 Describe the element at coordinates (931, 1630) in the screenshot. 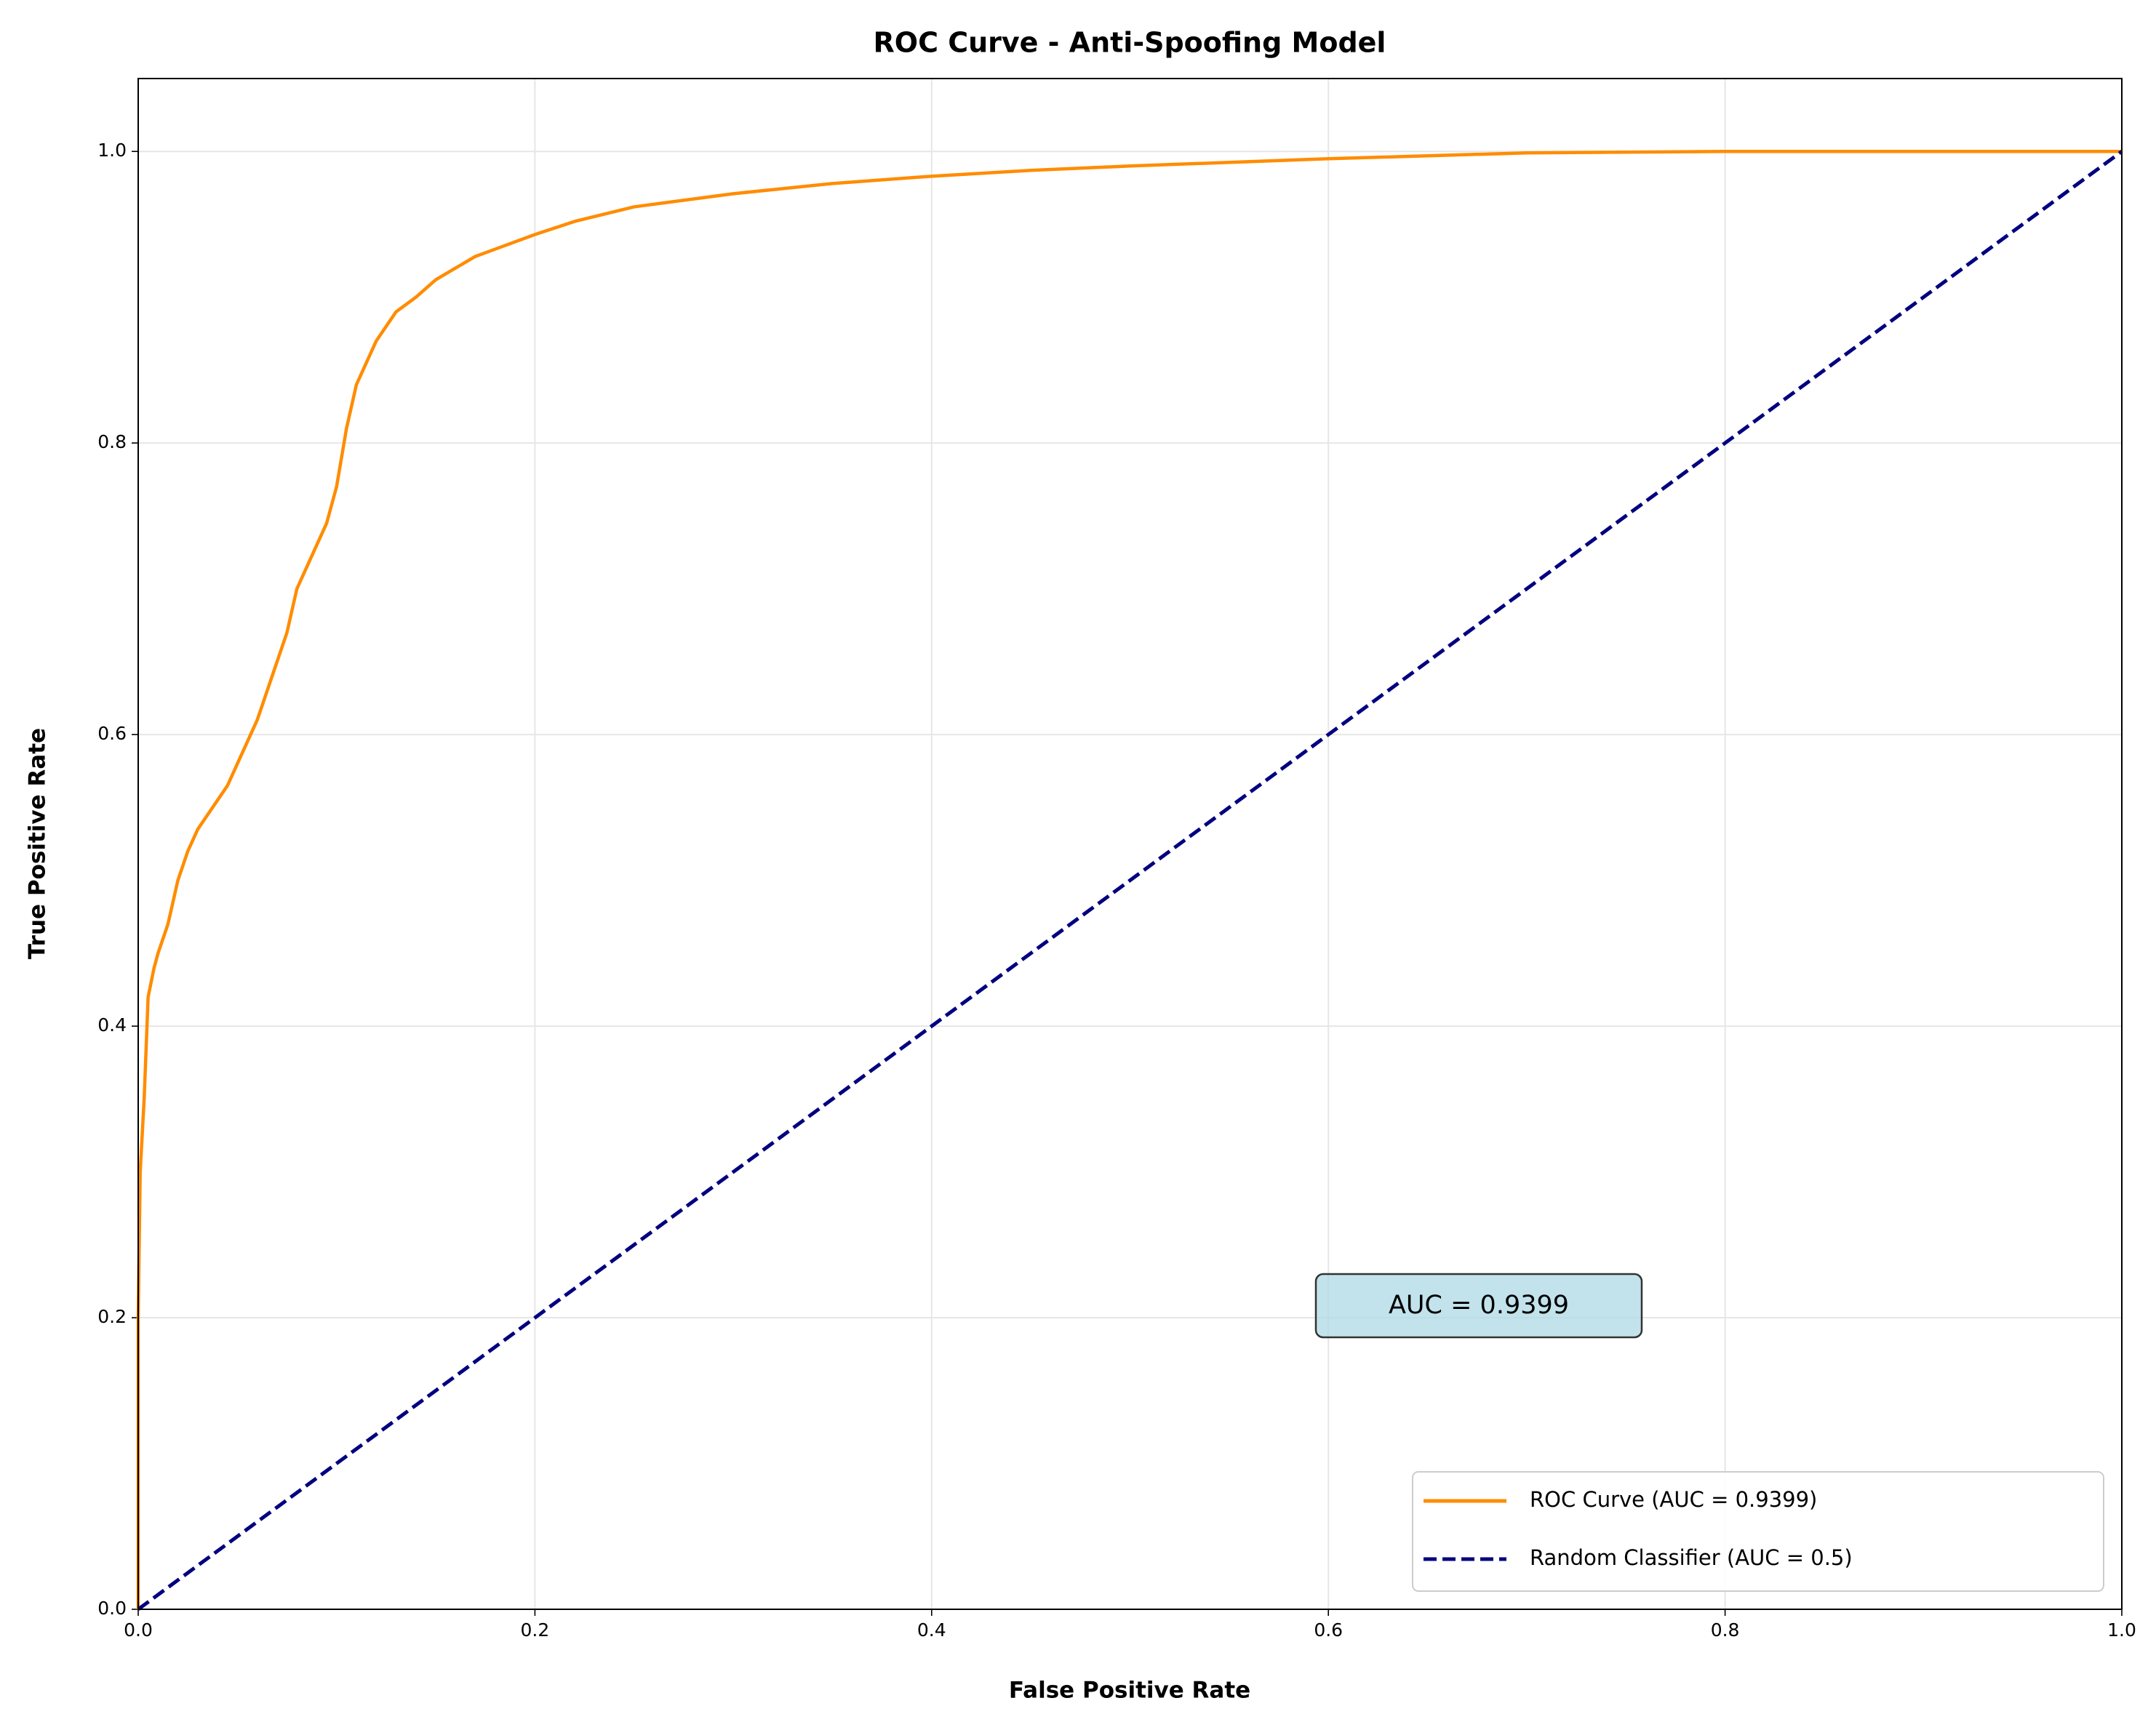

I see `x-tick-label: 0.4` at that location.